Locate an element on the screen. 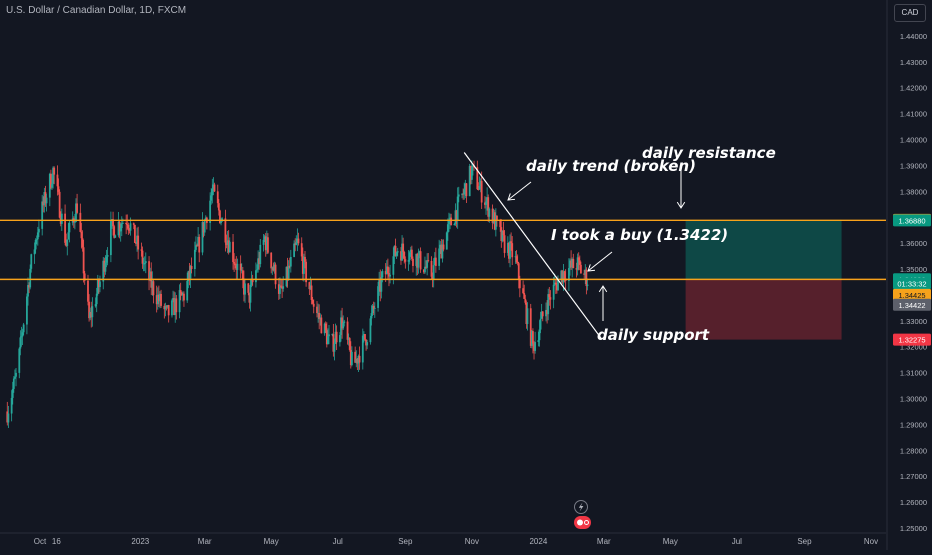 The width and height of the screenshot is (932, 555). arrow-head is located at coordinates (511, 197).